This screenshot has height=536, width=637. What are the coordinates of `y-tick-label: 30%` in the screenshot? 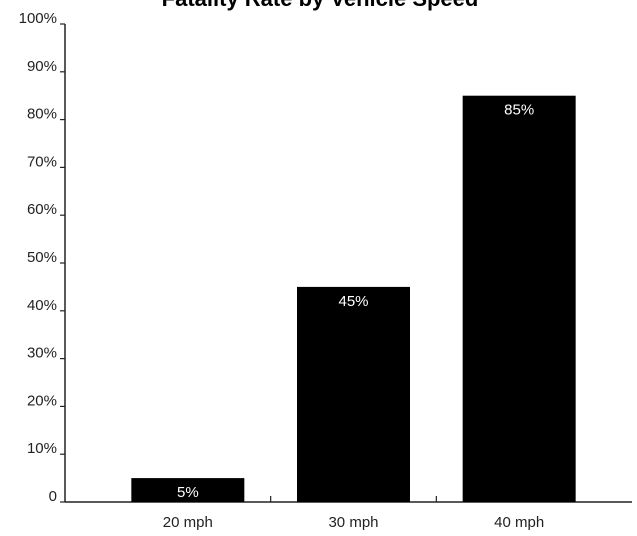 It's located at (42, 353).